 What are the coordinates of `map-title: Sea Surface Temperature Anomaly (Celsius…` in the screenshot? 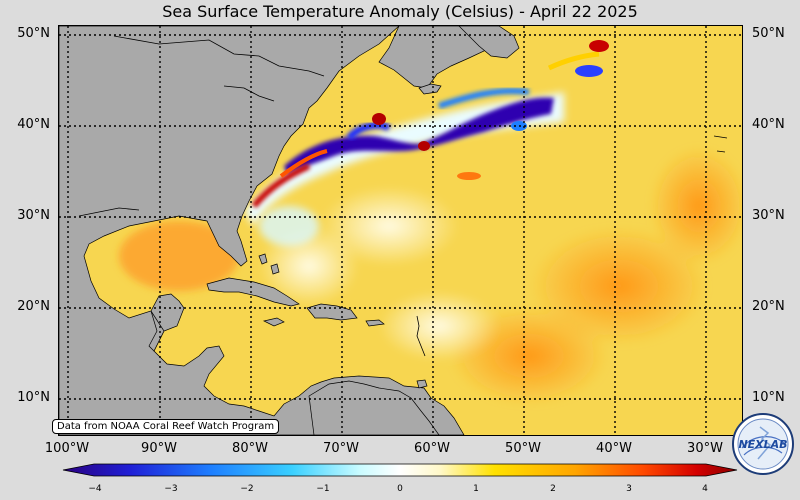 It's located at (400, 11).